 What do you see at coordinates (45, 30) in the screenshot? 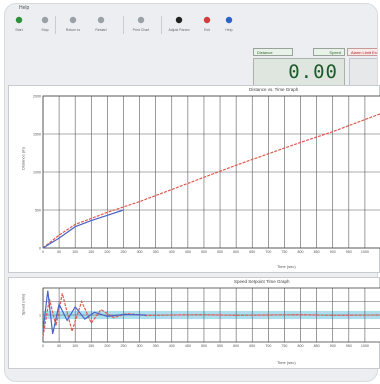
I see `toolbar-button-label: Stop` at bounding box center [45, 30].